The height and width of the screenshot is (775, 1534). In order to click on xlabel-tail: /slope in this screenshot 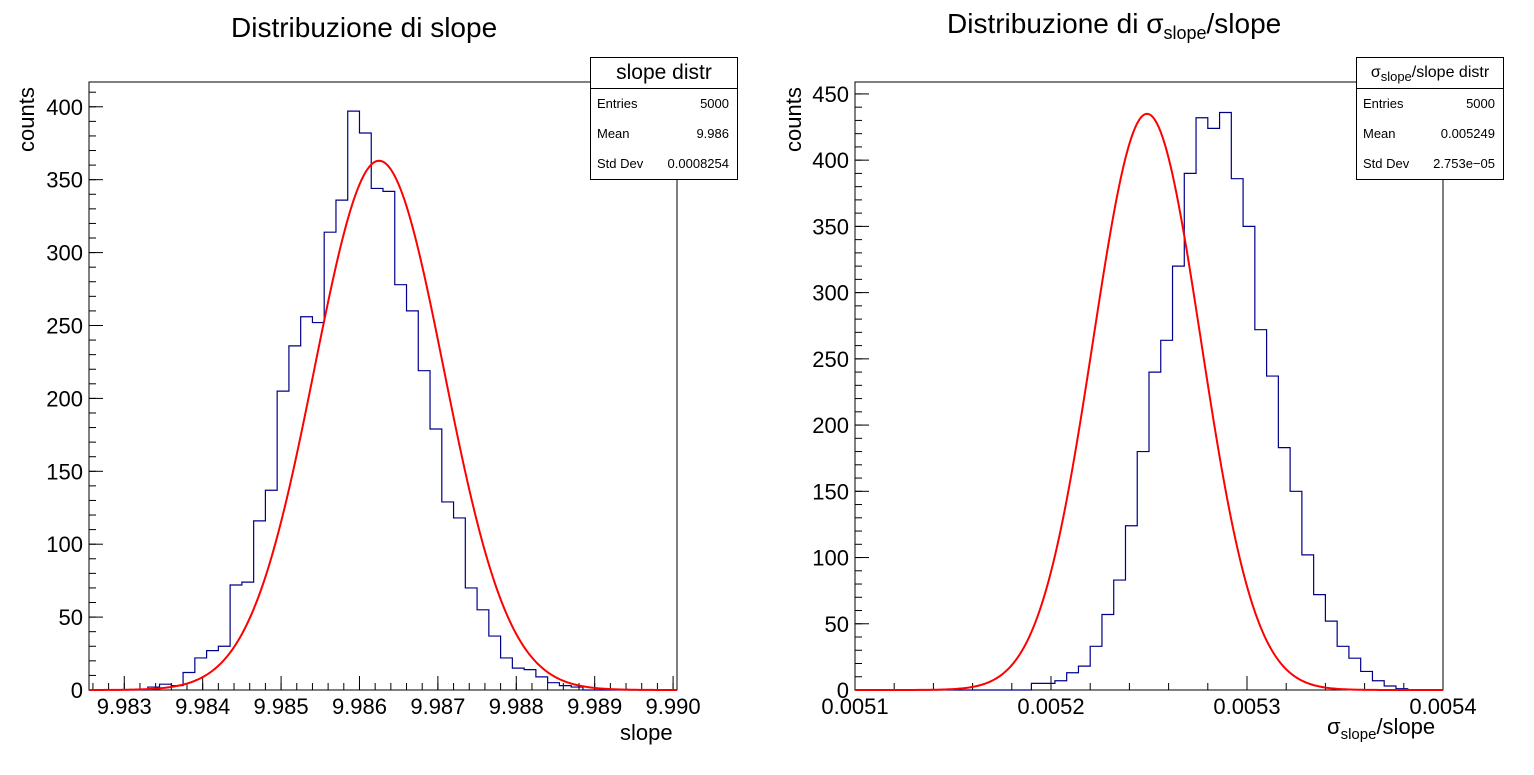, I will do `click(1406, 726)`.